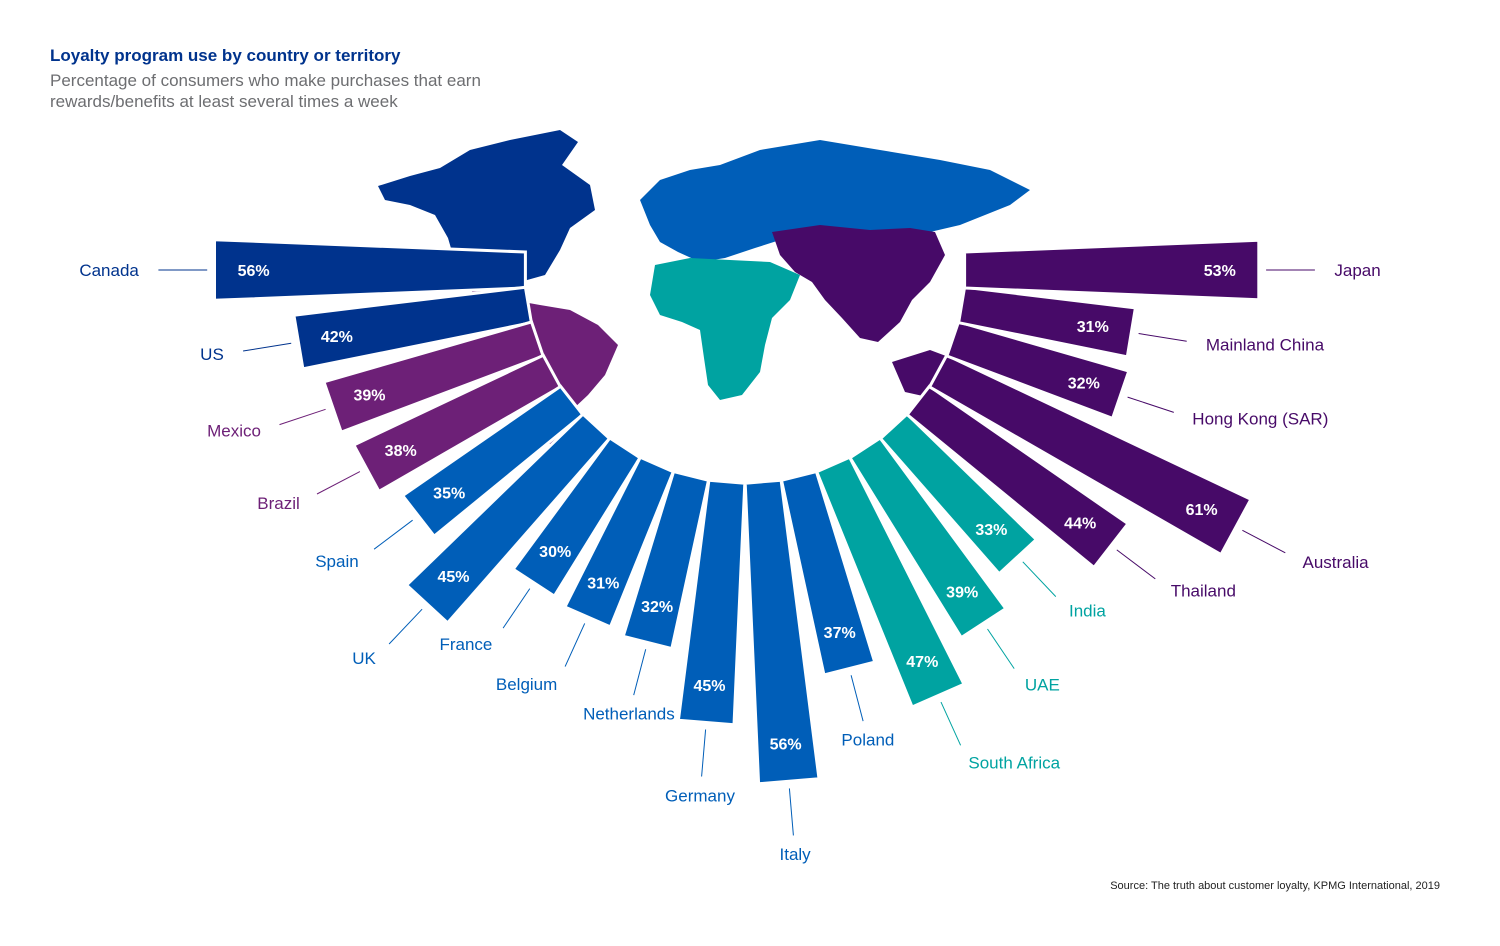 This screenshot has width=1500, height=946. Describe the element at coordinates (1084, 384) in the screenshot. I see `value-label-hong-kong-sar: 32%` at that location.